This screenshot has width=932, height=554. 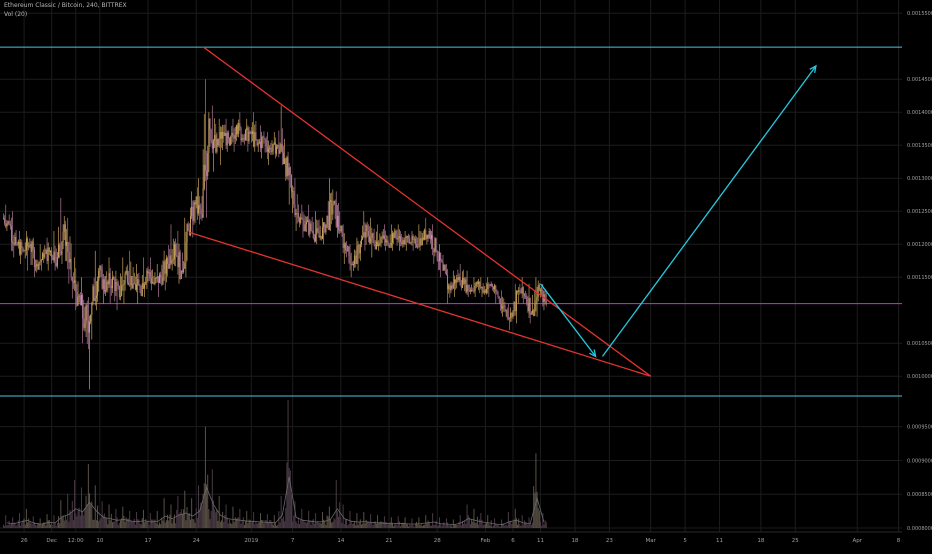 What do you see at coordinates (719, 541) in the screenshot?
I see `x-tick-label: 11` at bounding box center [719, 541].